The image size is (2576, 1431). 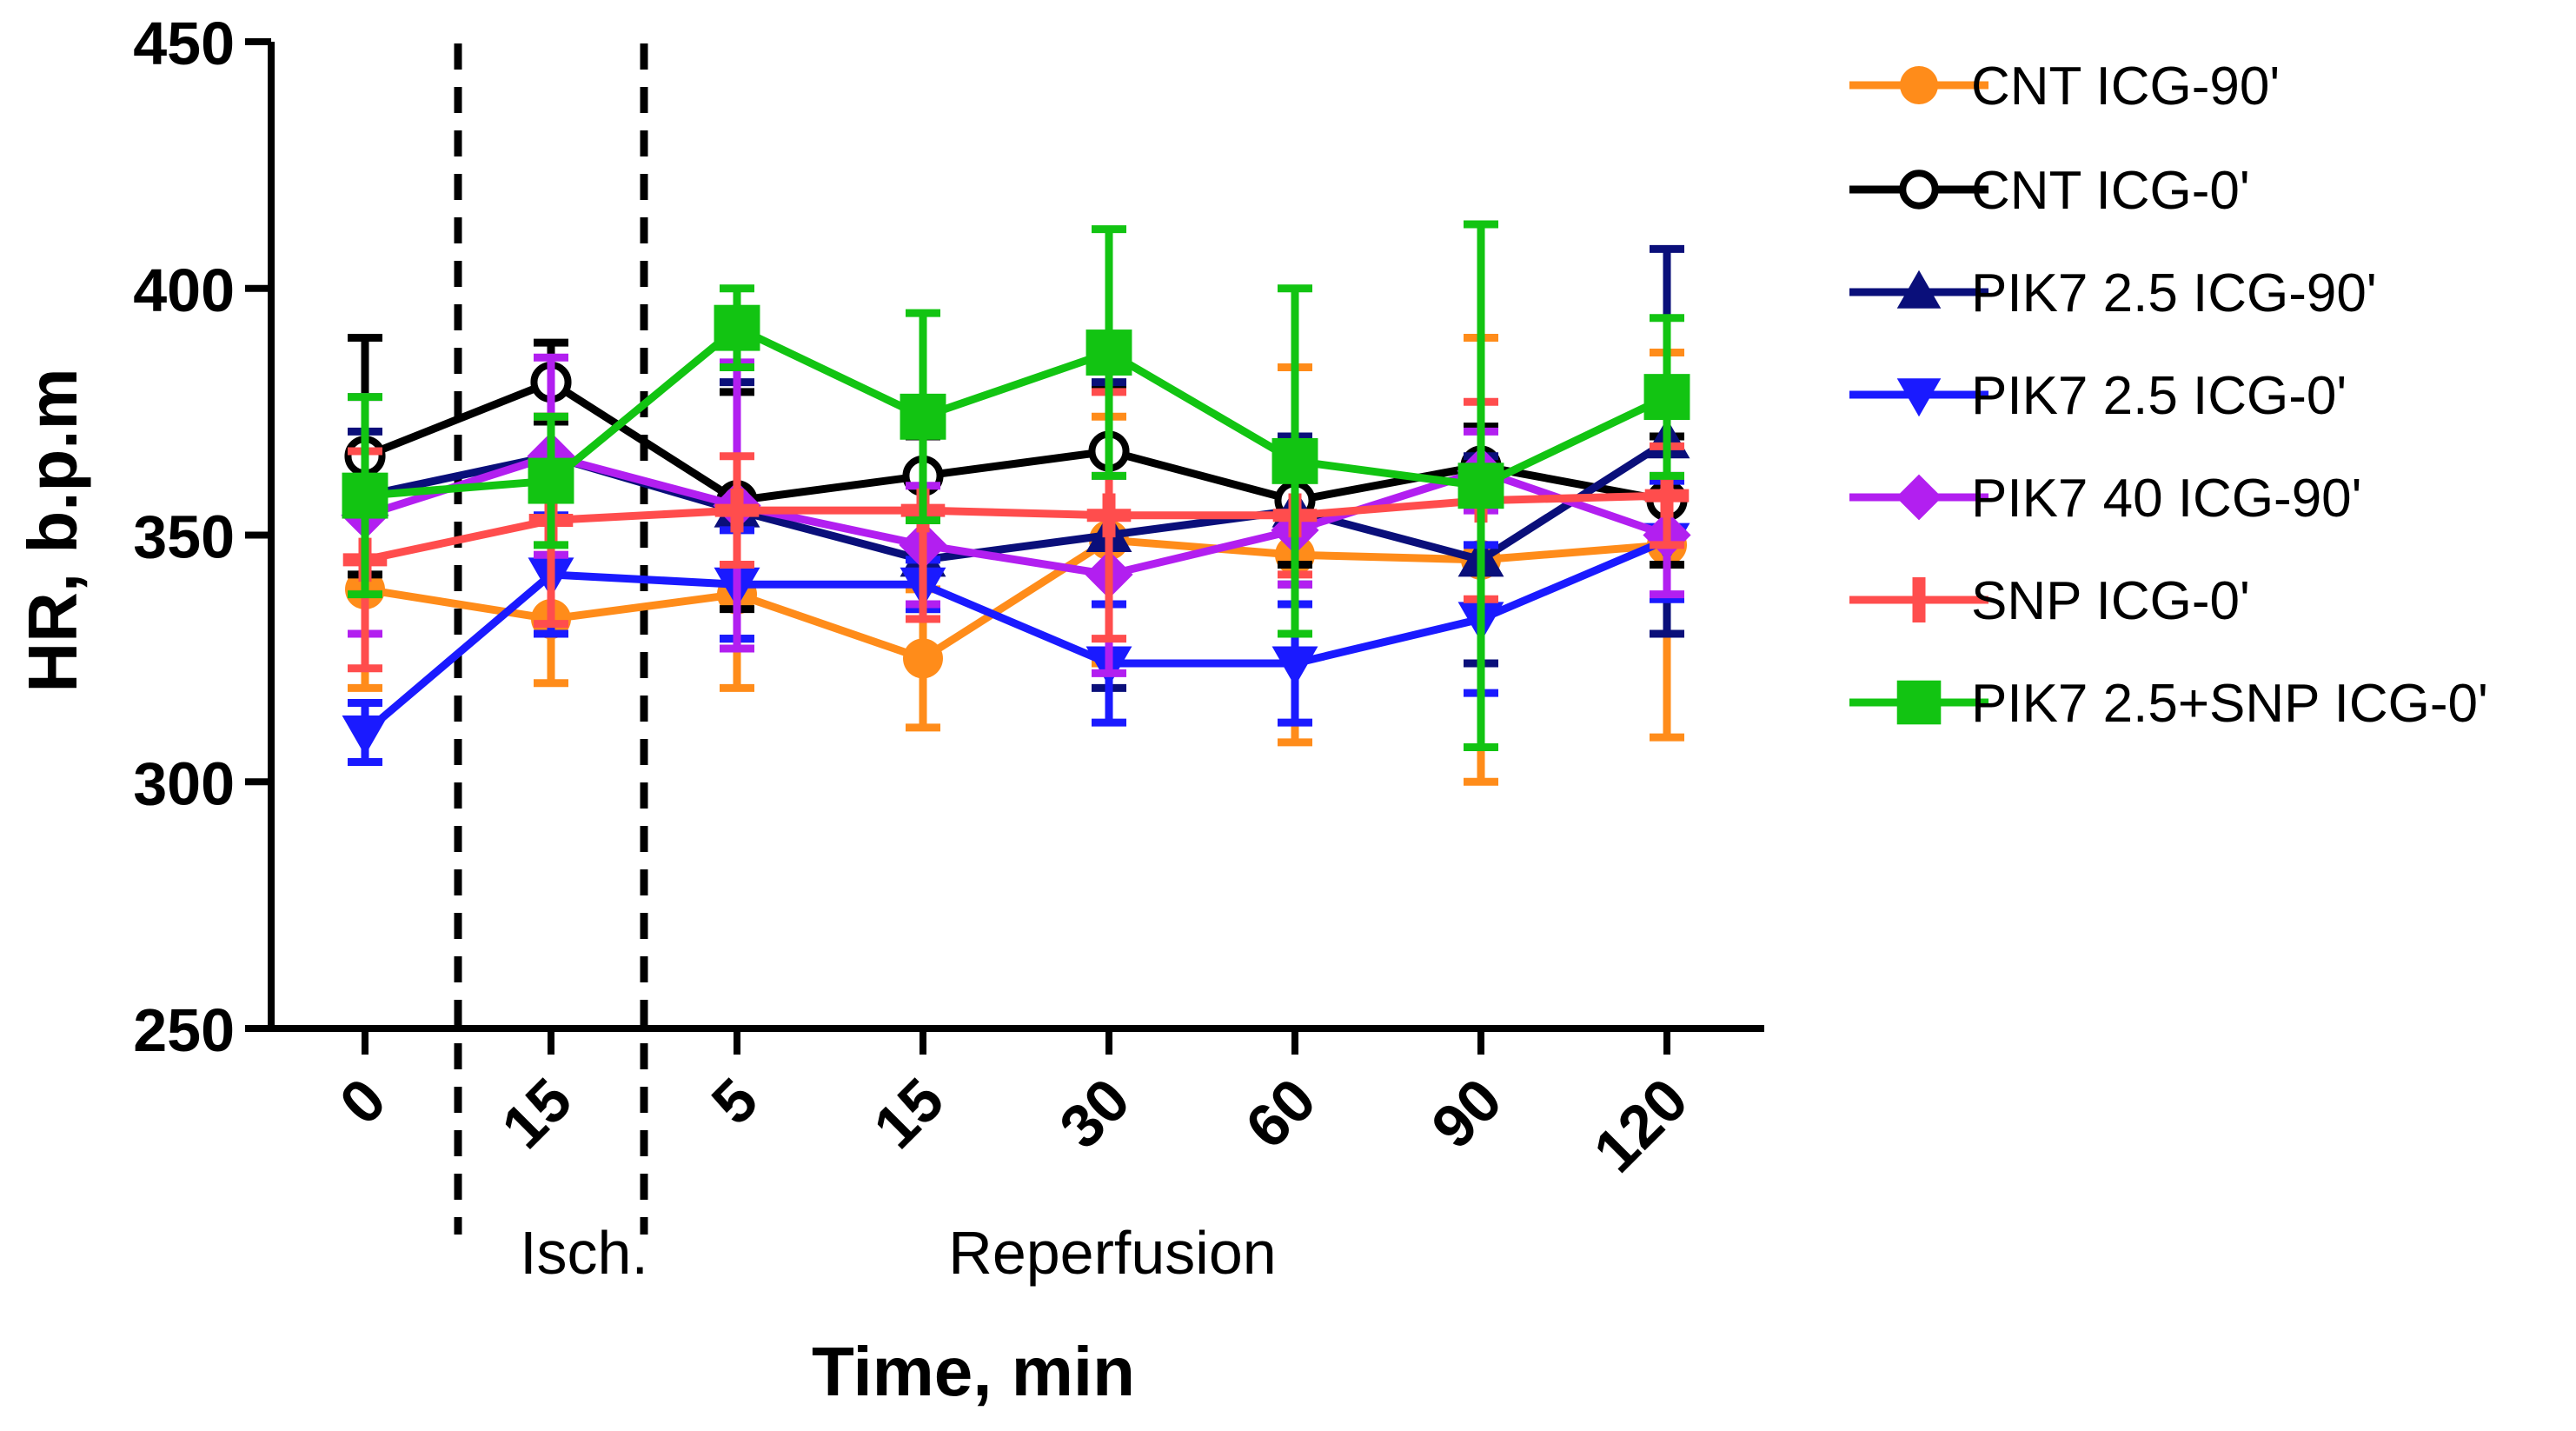 What do you see at coordinates (974, 1371) in the screenshot?
I see `x-axis-title: Time, min` at bounding box center [974, 1371].